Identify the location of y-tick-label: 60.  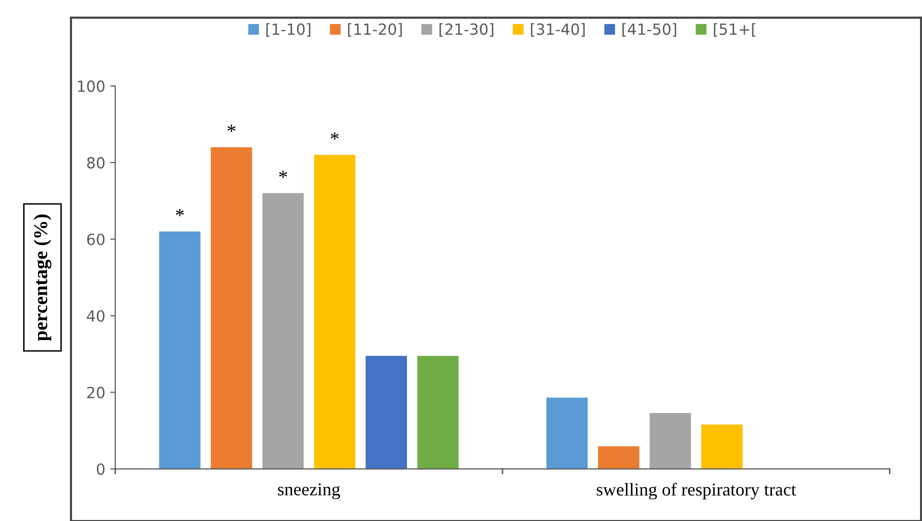
(96, 240).